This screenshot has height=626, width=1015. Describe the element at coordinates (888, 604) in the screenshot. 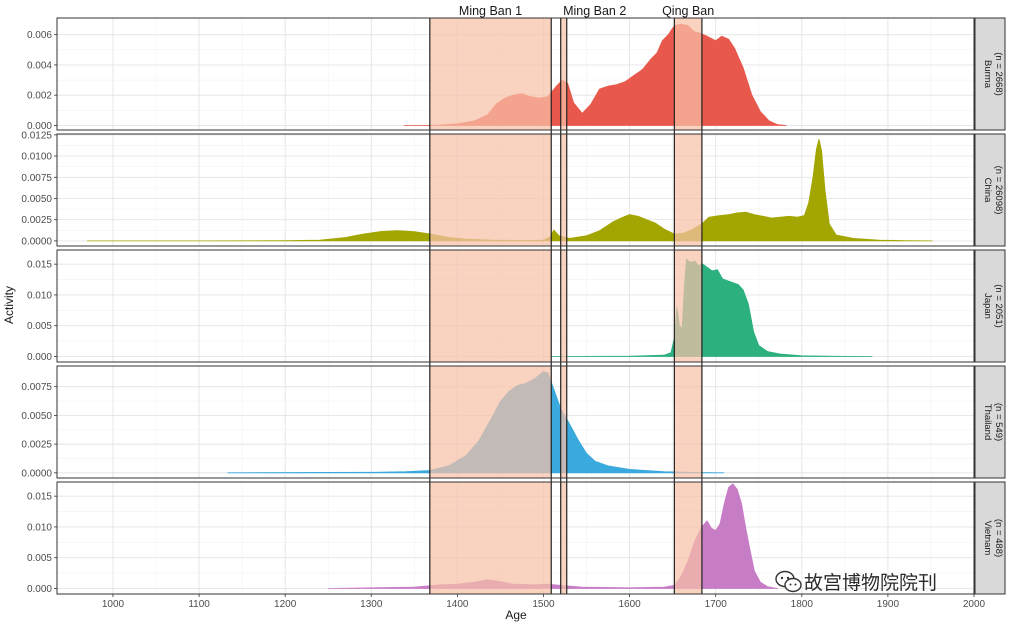

I see `x-tick-label: 1900` at that location.